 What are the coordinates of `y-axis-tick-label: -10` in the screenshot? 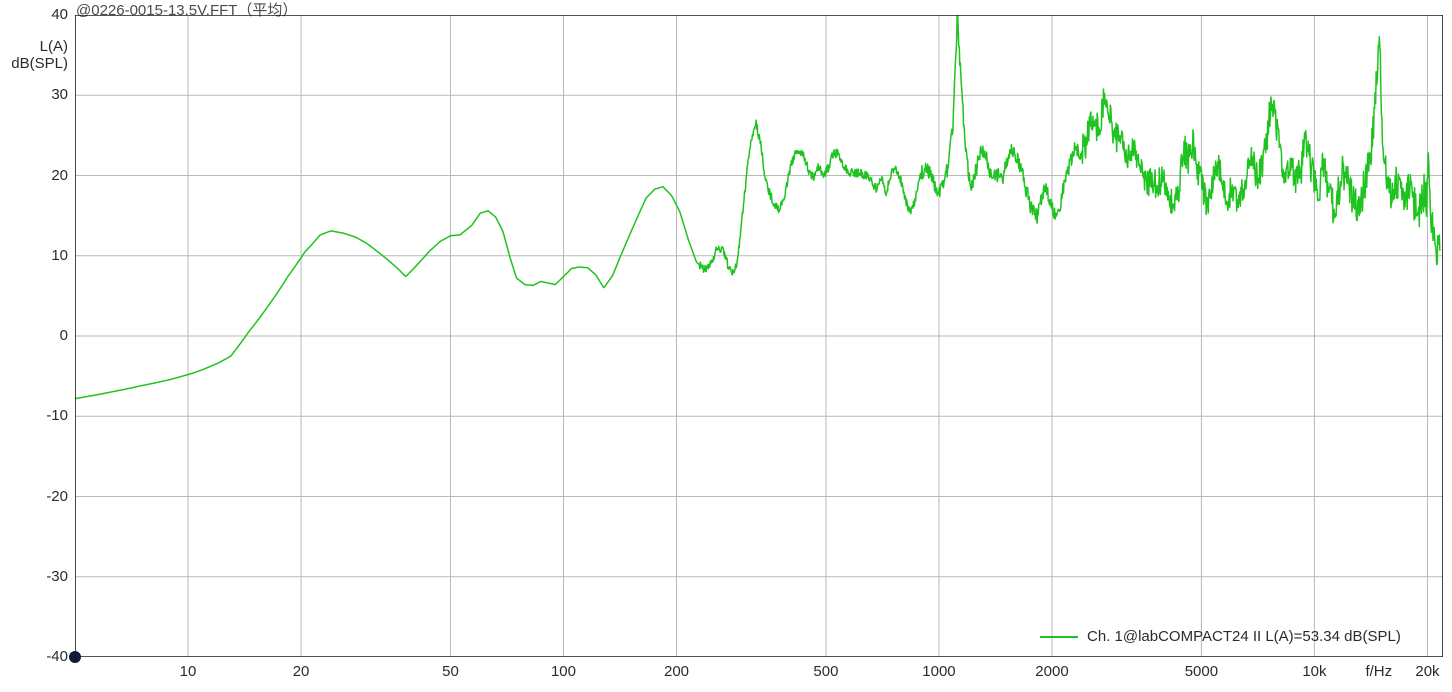 It's located at (57, 416).